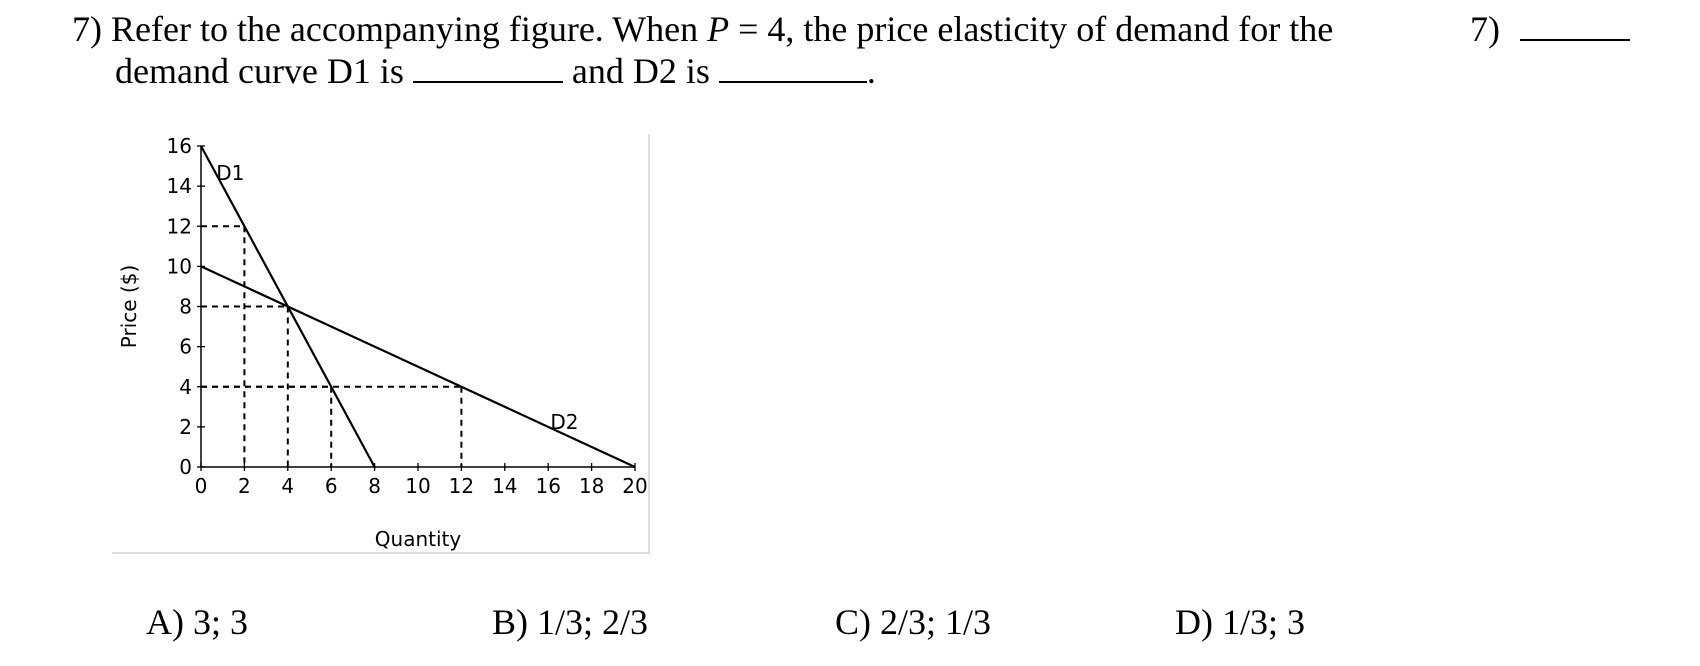 This screenshot has height=666, width=1700. Describe the element at coordinates (374, 486) in the screenshot. I see `x-tick-label: 8` at that location.